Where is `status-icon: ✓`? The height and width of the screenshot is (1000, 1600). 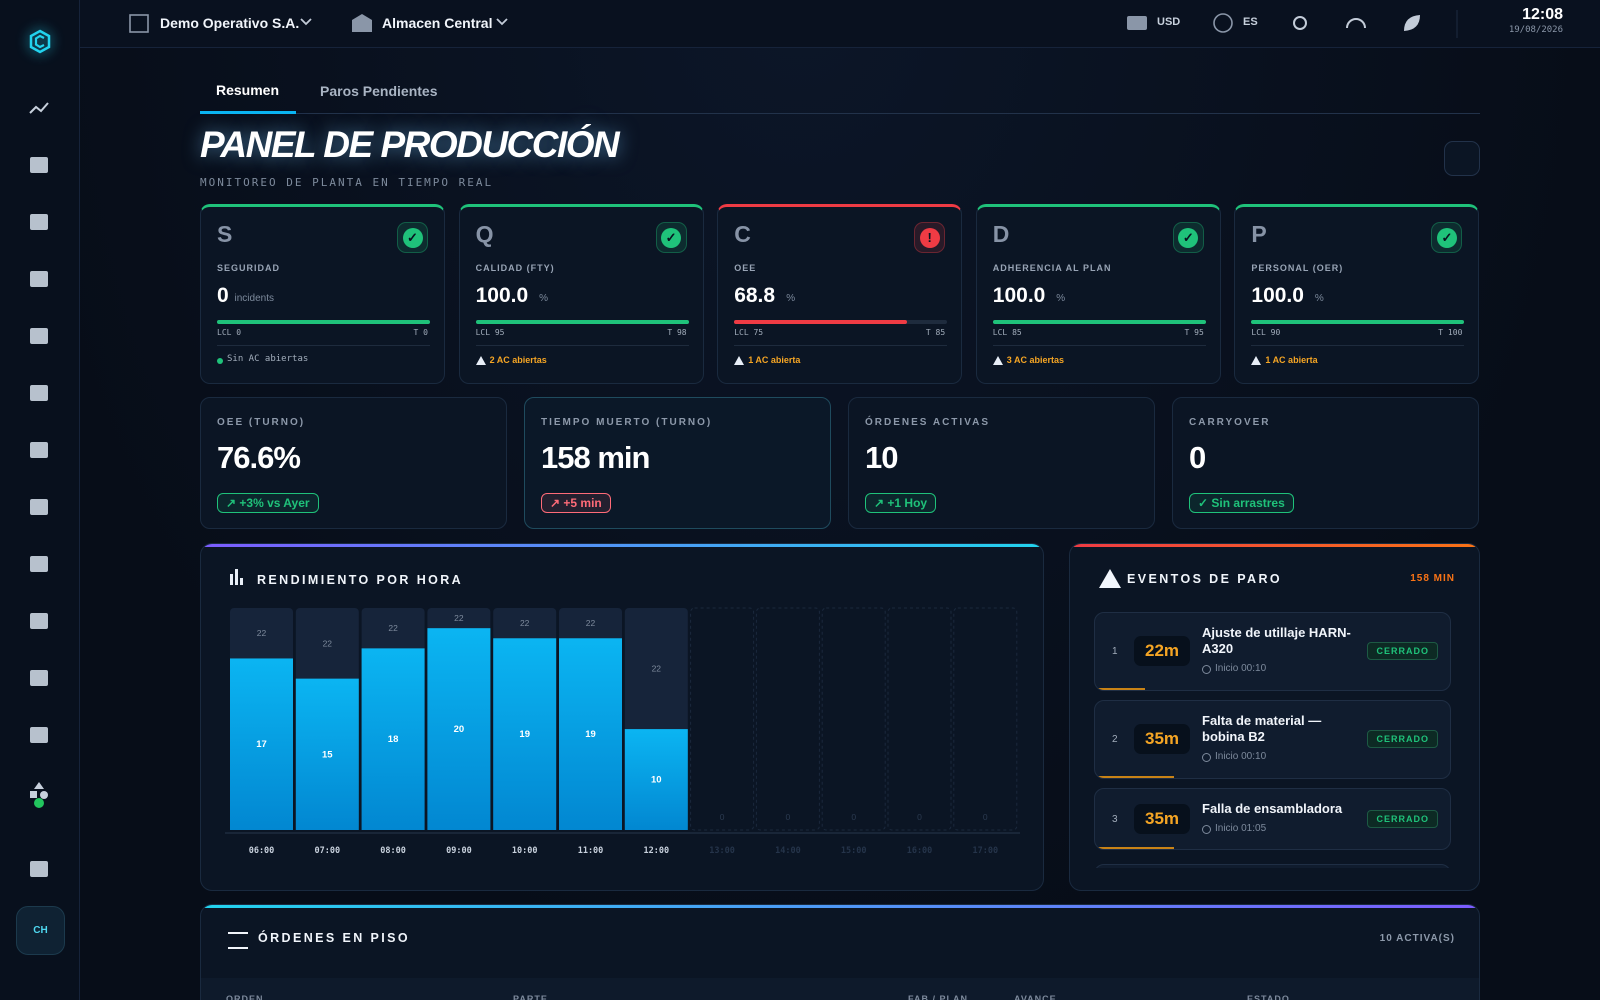
status-icon: ✓ is located at coordinates (671, 237).